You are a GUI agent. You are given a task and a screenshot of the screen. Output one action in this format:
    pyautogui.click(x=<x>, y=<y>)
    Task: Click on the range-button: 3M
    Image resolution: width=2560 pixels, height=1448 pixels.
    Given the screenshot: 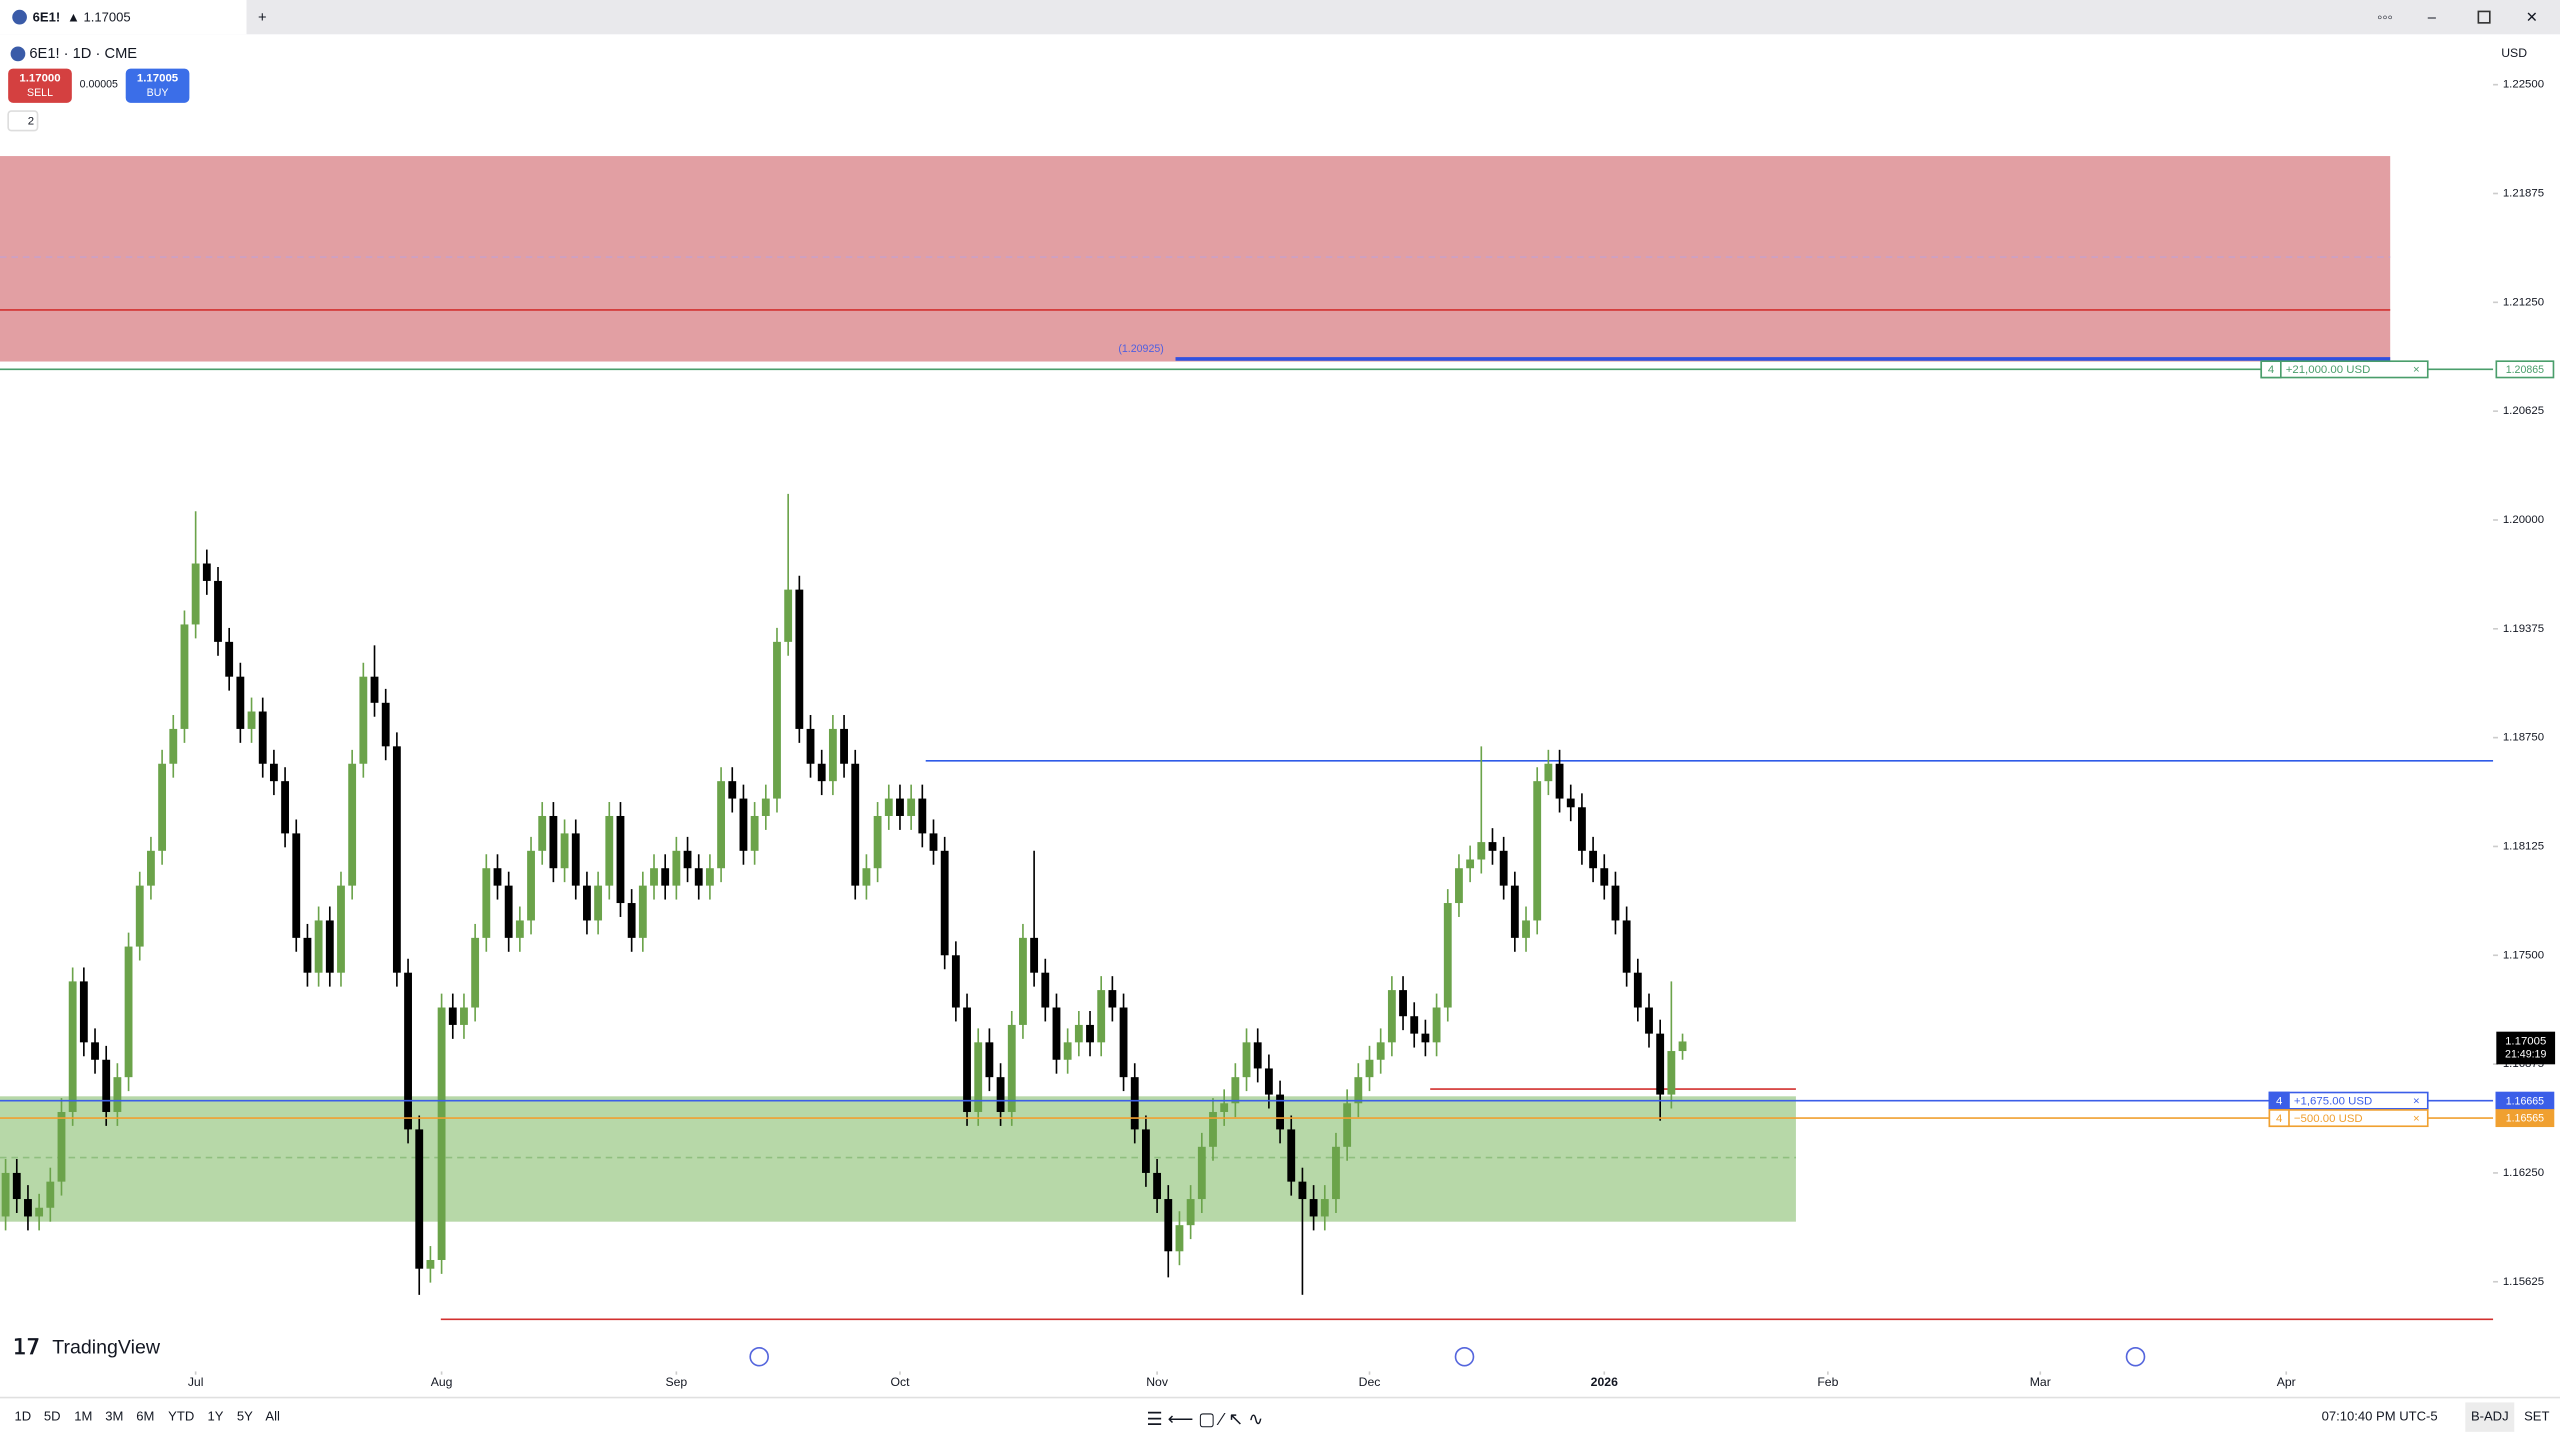 What is the action you would take?
    pyautogui.click(x=114, y=1416)
    